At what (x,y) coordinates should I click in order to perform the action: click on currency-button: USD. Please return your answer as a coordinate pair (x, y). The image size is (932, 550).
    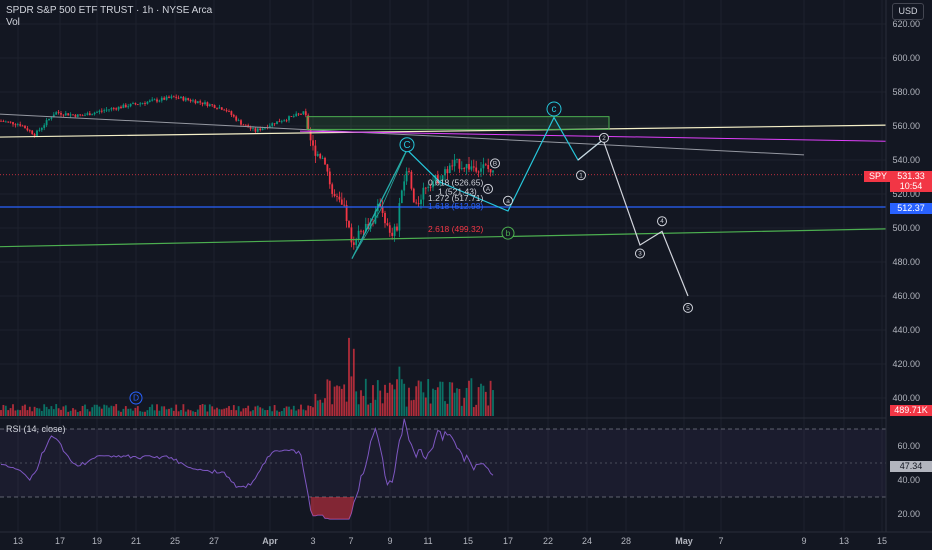
    Looking at the image, I should click on (908, 11).